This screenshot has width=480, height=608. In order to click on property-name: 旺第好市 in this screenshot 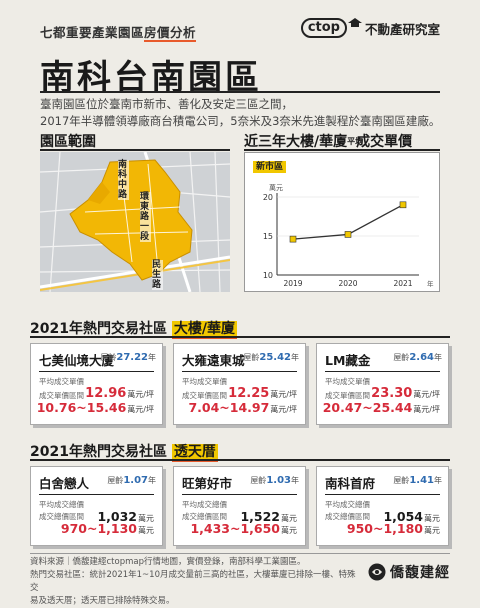, I will do `click(207, 483)`.